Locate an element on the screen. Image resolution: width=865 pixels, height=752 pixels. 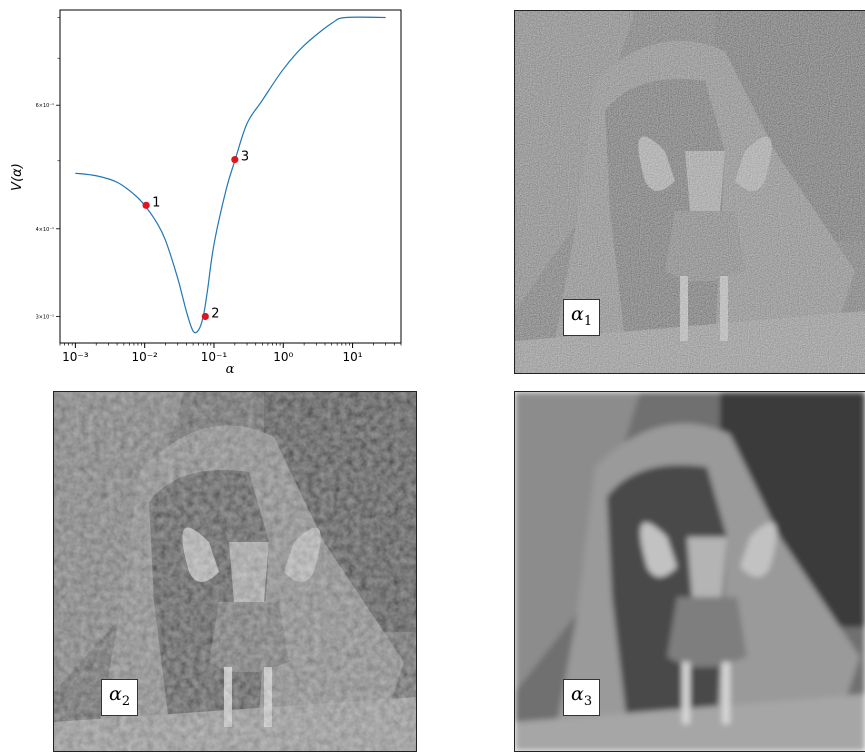
y-tick-label: 3×10⁻¹ is located at coordinates (45, 317).